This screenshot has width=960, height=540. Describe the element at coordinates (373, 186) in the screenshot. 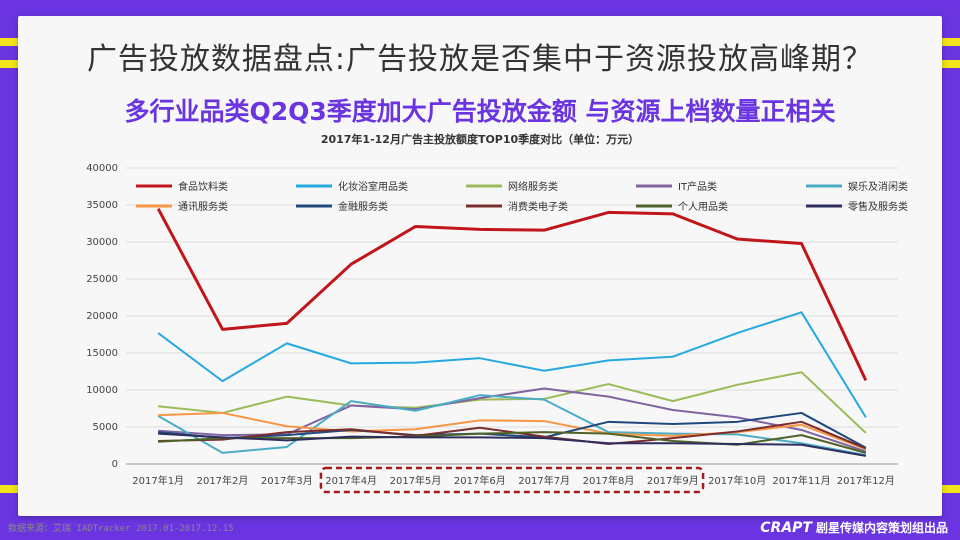

I see `legend-label: 化妆浴室用品类` at that location.